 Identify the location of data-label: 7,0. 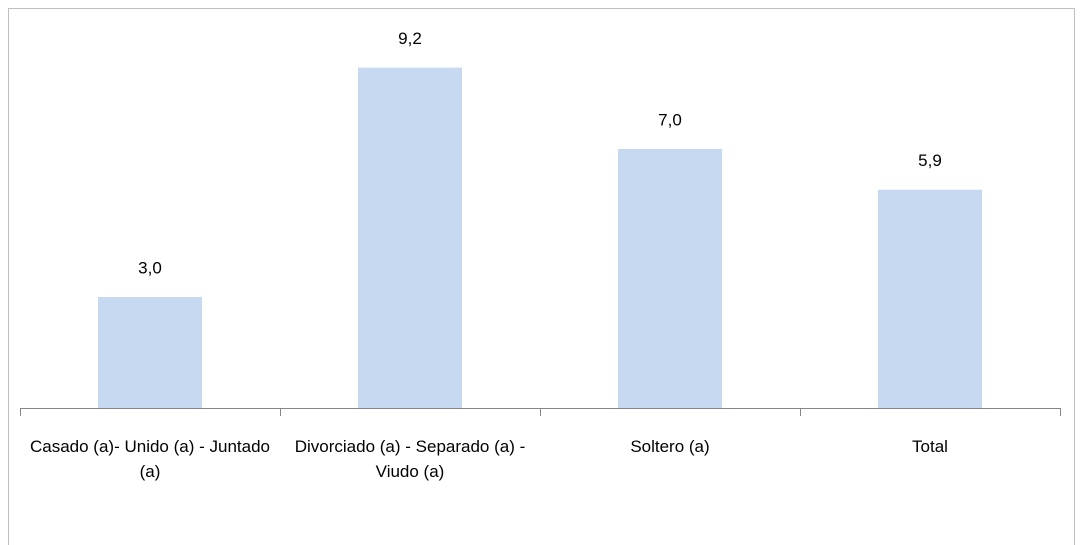
(670, 119).